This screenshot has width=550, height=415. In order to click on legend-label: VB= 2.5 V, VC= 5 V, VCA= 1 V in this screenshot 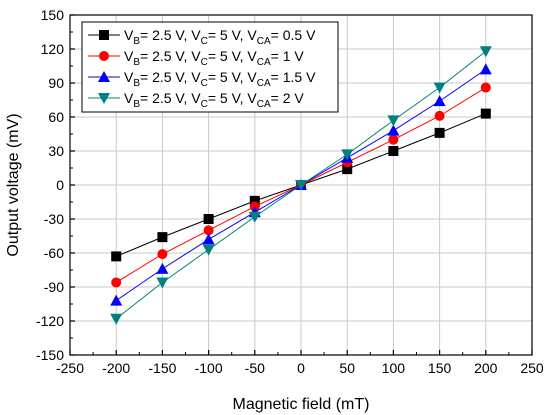, I will do `click(214, 58)`.